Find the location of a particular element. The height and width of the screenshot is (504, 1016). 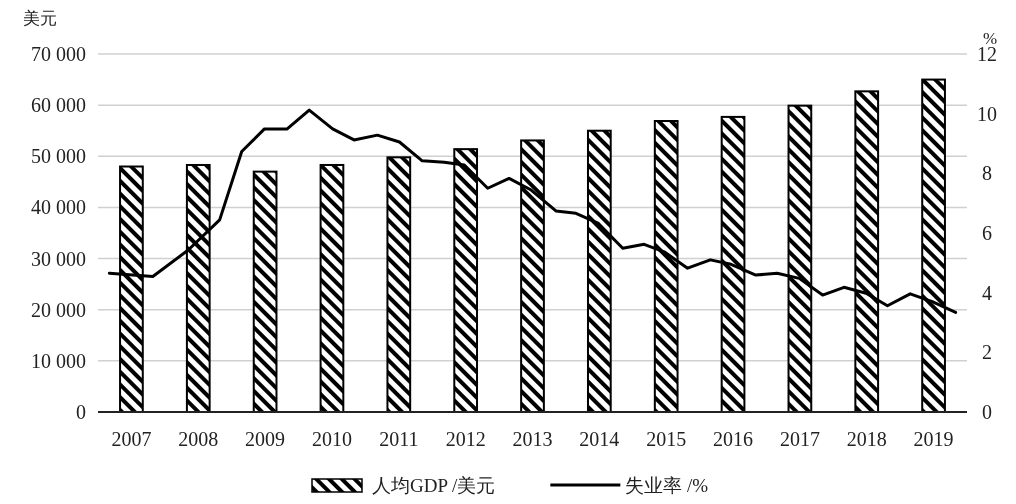

y-tick-label: 60 000 is located at coordinates (58, 105).